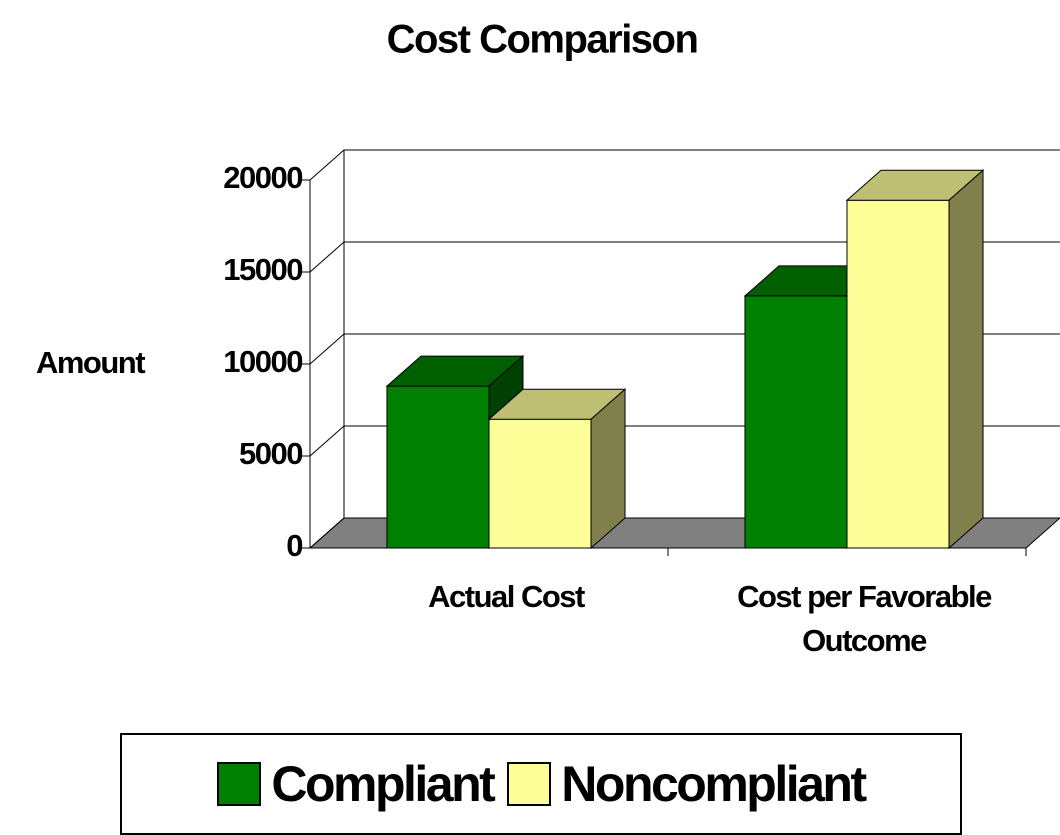 This screenshot has width=1060, height=835. What do you see at coordinates (383, 784) in the screenshot?
I see `legend-label: Compliant` at bounding box center [383, 784].